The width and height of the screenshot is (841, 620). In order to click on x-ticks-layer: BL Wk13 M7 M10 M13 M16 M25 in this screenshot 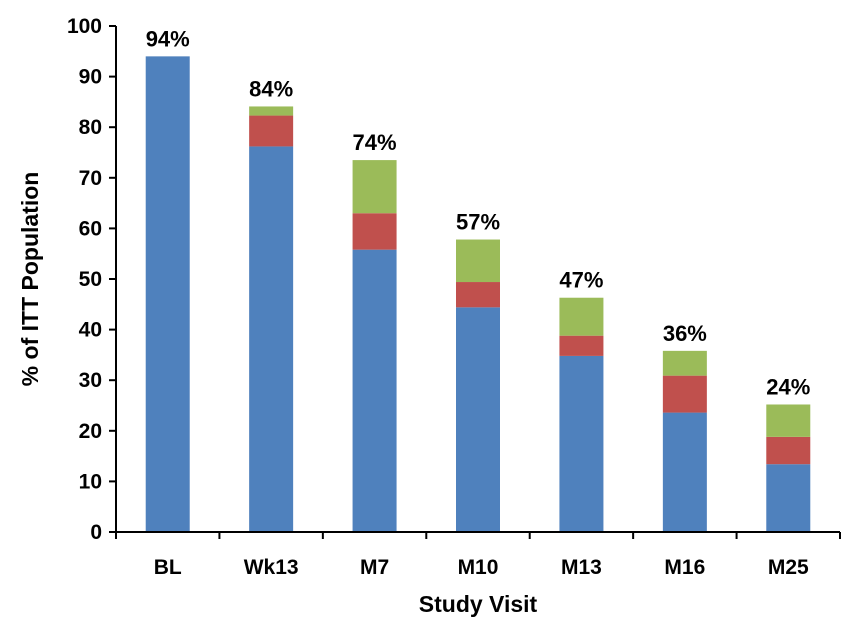, I will do `click(478, 555)`.